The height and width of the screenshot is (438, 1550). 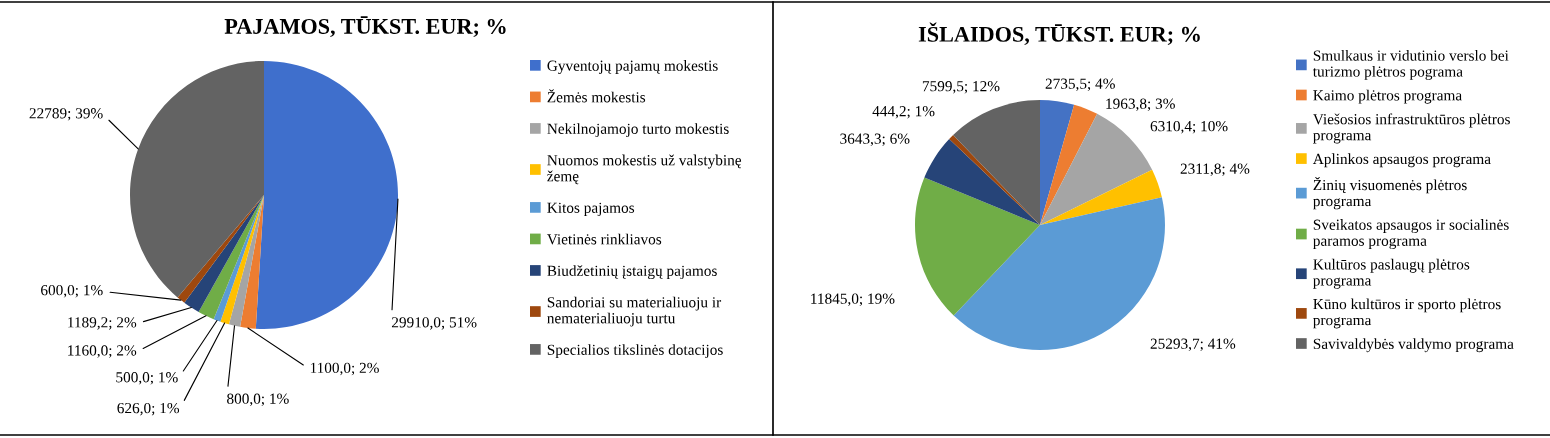 I want to click on data-label: 1963,8; 3%, so click(x=1140, y=105).